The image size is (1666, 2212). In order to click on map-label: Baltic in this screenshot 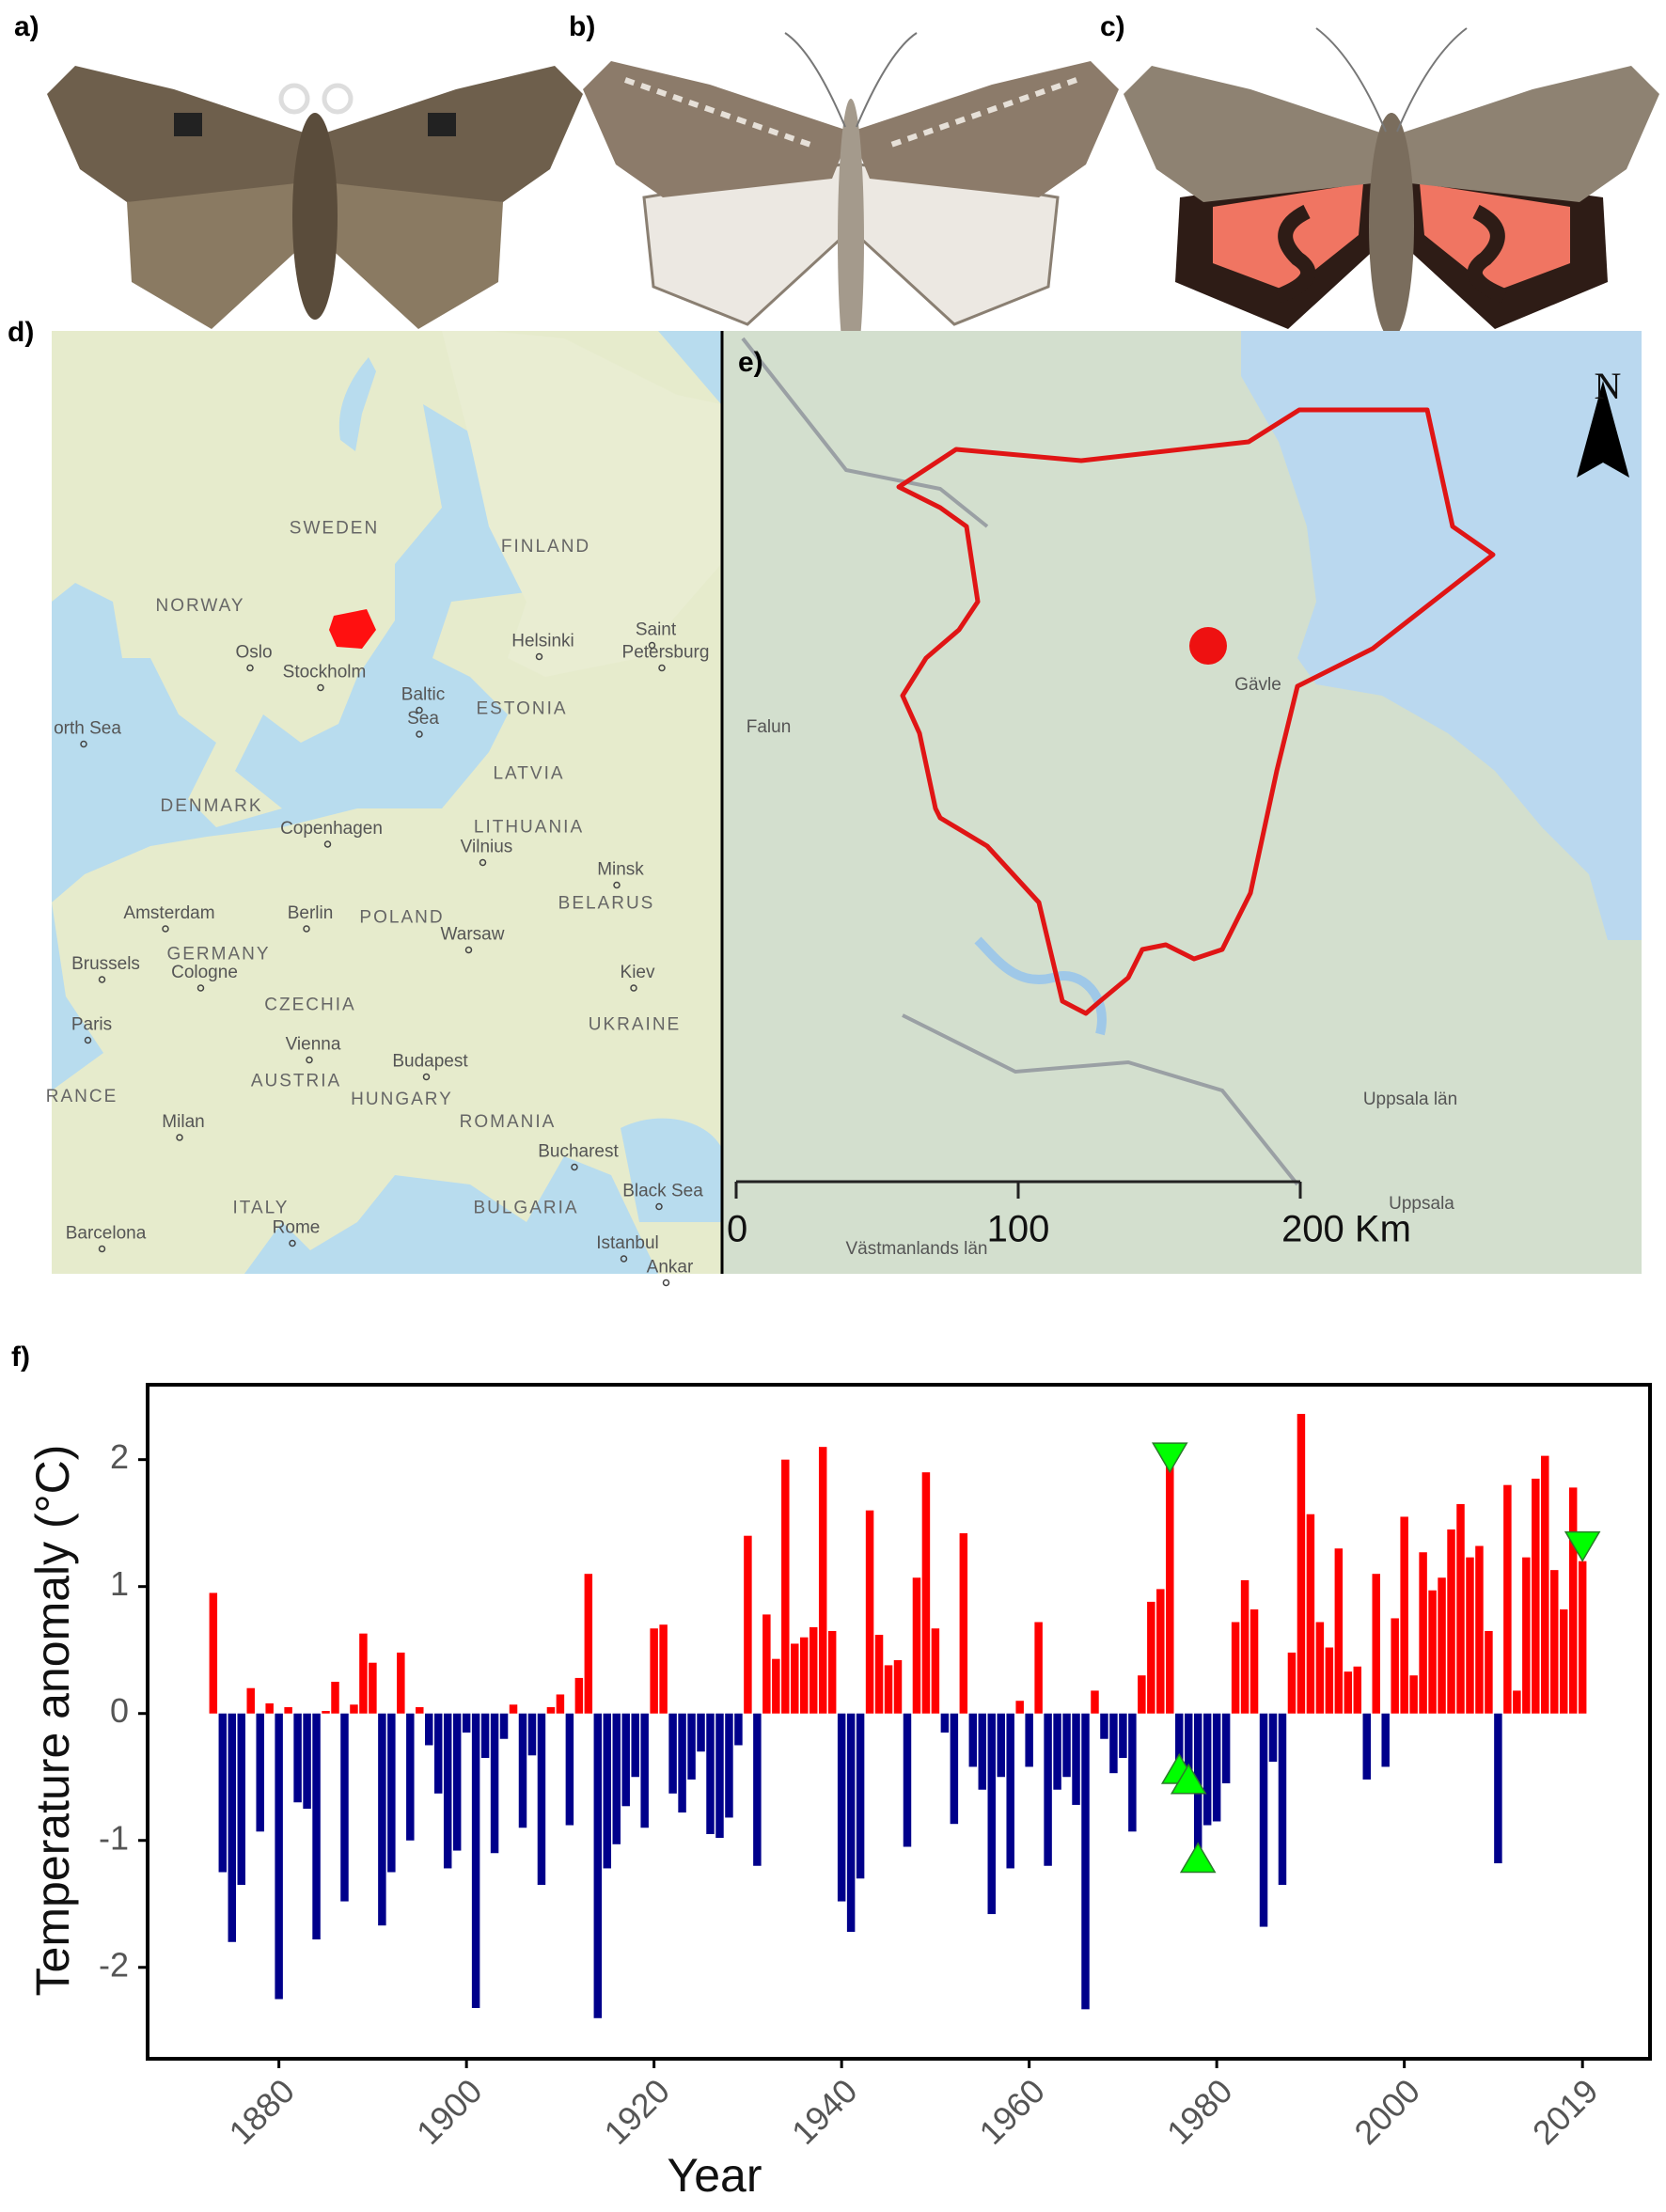, I will do `click(423, 695)`.